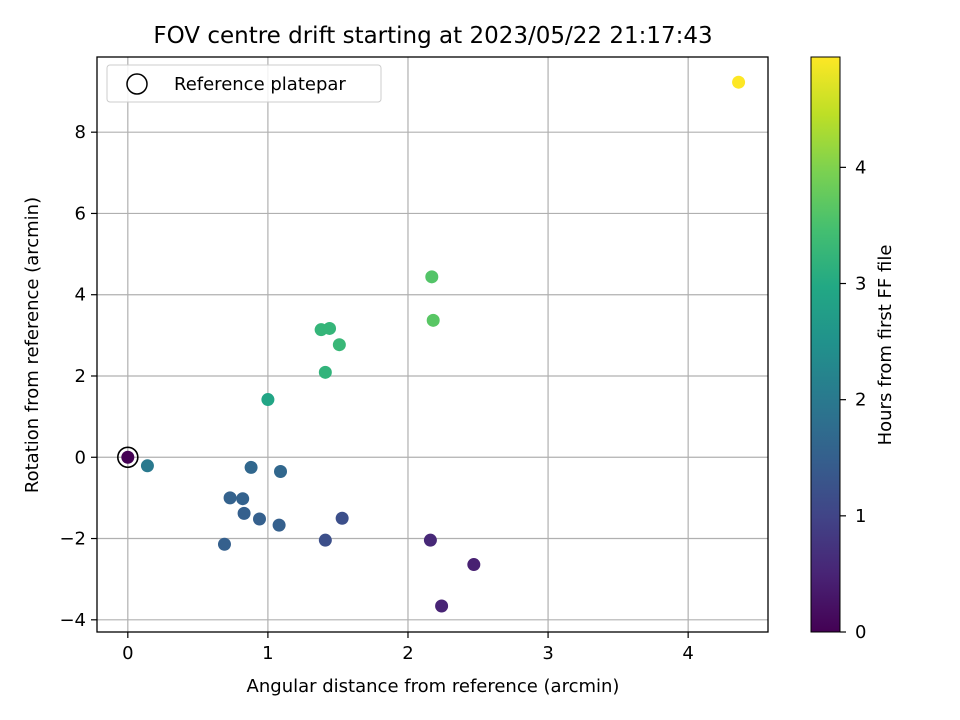 This screenshot has width=960, height=720. I want to click on colorbar-label: Hours from first FF file, so click(885, 345).